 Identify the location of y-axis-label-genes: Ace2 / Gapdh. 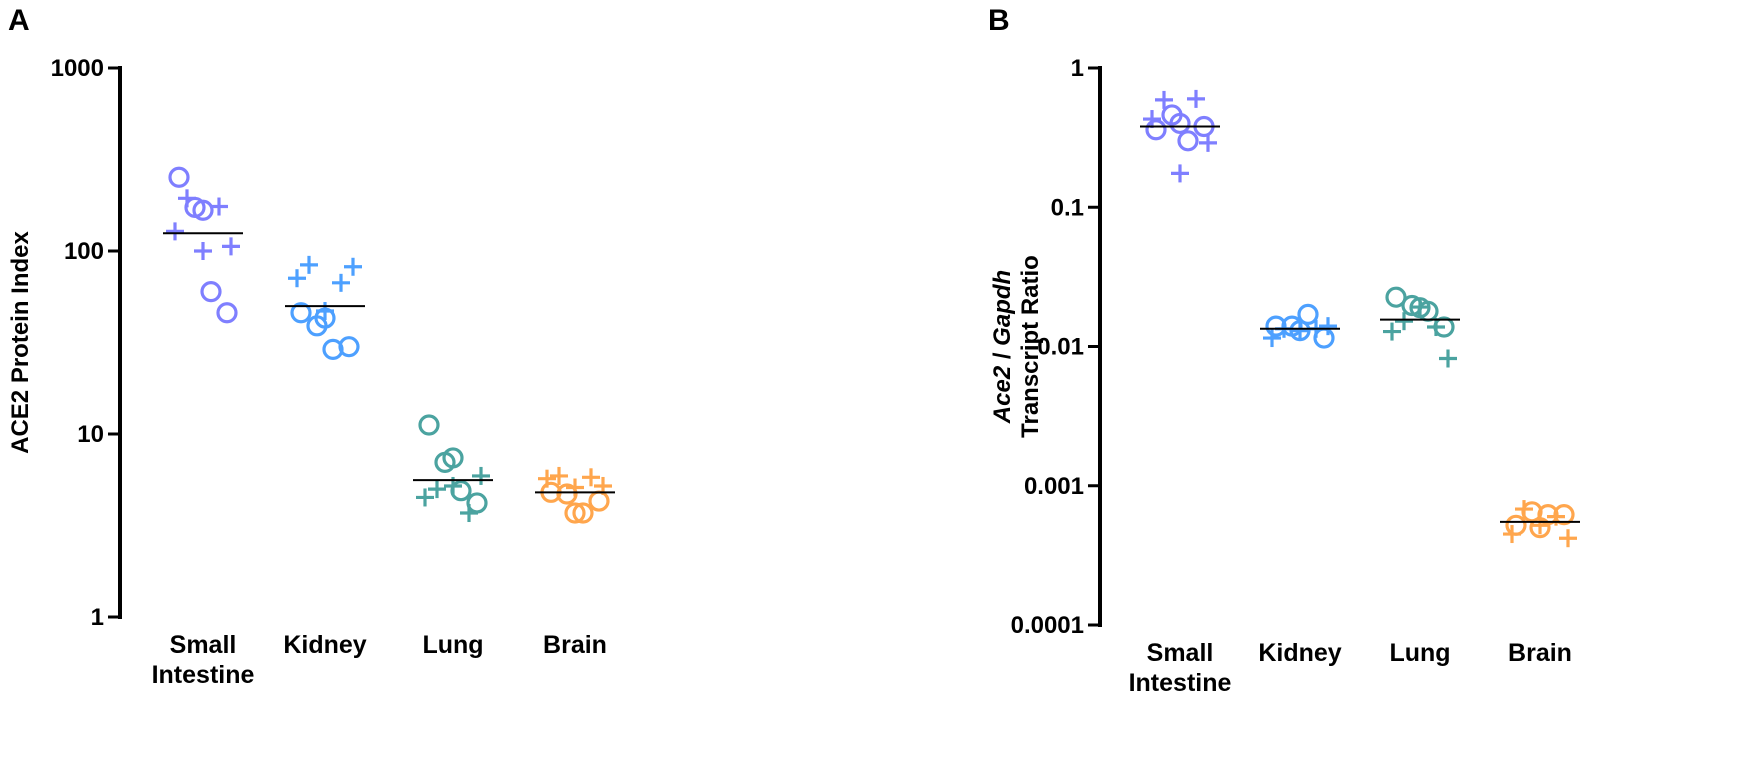
(1002, 347).